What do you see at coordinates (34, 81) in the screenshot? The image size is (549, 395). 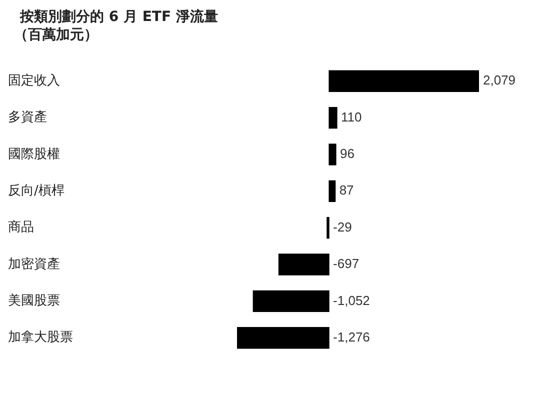 I see `y-tick-label: 固定收入` at bounding box center [34, 81].